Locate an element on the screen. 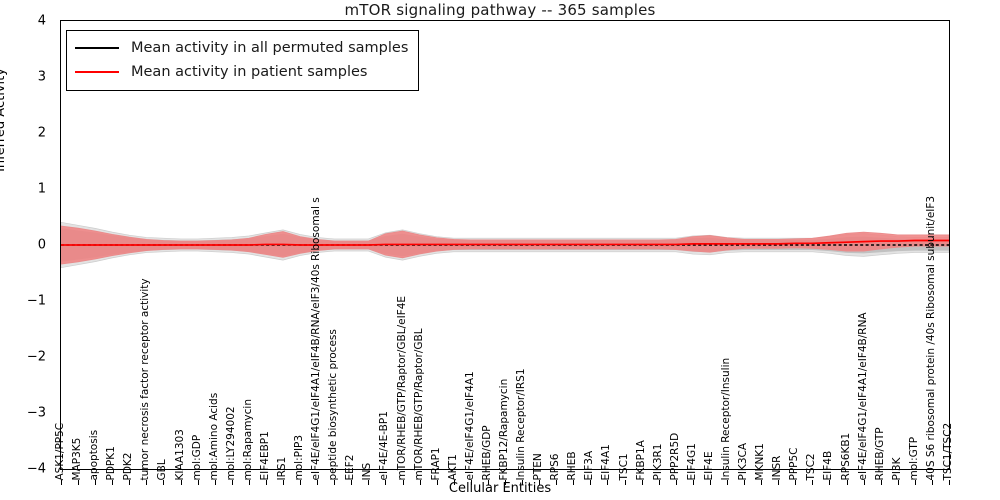 Image resolution: width=1000 pixels, height=500 pixels. series-canvas is located at coordinates (505, 245).